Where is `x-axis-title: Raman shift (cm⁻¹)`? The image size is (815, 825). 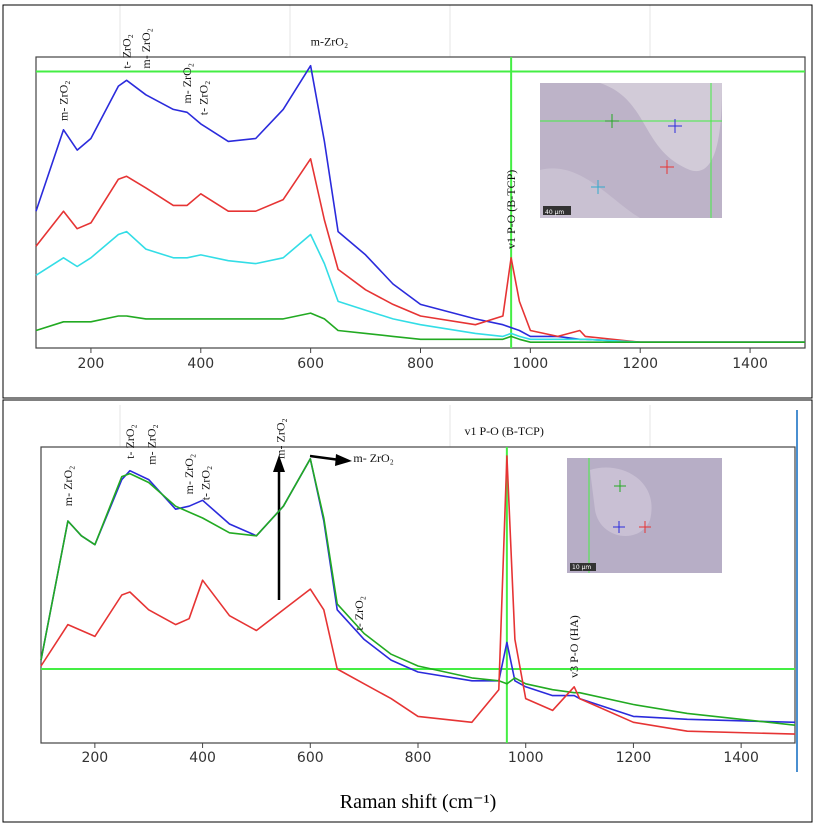
x-axis-title: Raman shift (cm⁻¹) is located at coordinates (418, 802).